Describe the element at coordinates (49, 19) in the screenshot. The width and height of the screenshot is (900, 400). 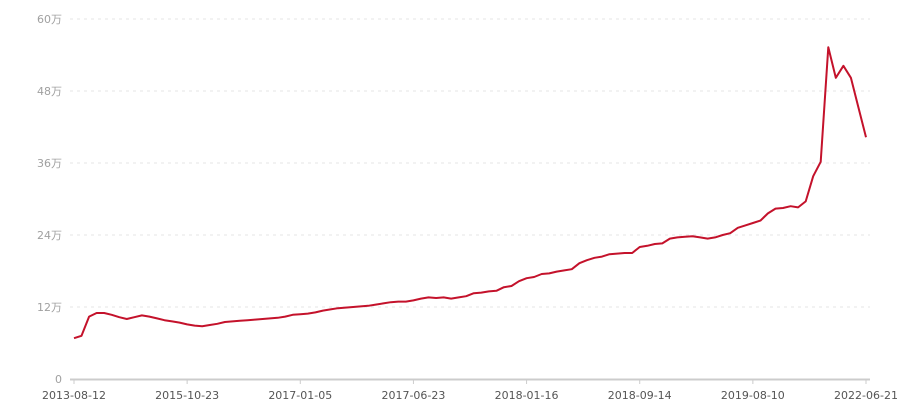
I see `y-tick-label: 60万` at that location.